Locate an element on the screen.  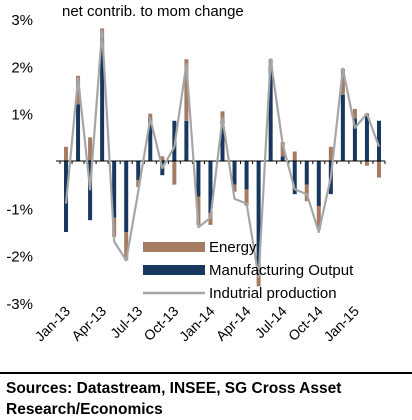
x-tick-label: Jul-13 is located at coordinates (126, 322).